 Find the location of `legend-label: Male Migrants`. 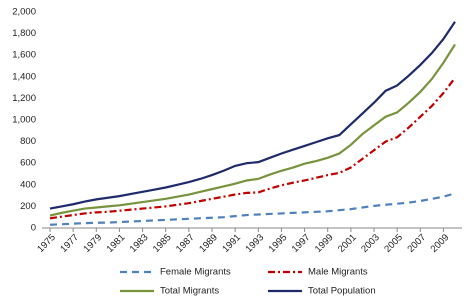

legend-label: Male Migrants is located at coordinates (338, 272).